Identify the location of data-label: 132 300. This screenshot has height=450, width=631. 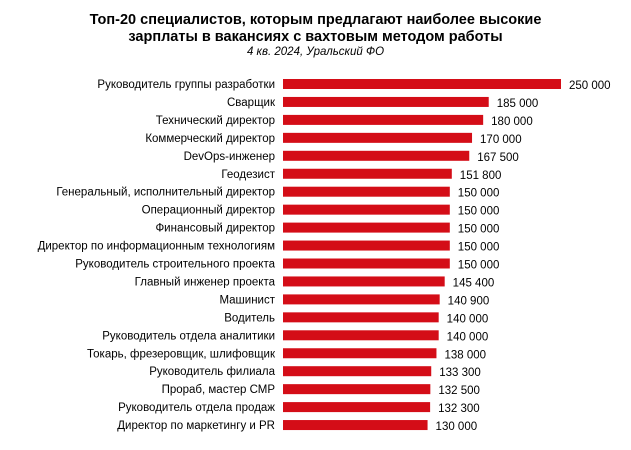
(459, 409).